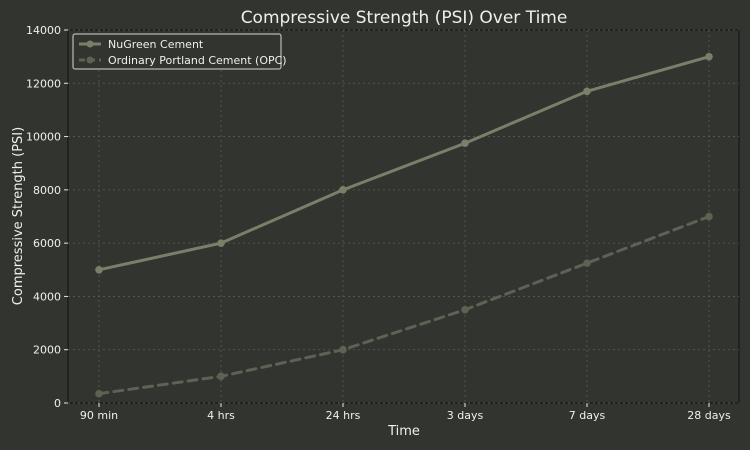 Image resolution: width=750 pixels, height=450 pixels. Describe the element at coordinates (43, 83) in the screenshot. I see `y-tick-label: 12000` at that location.